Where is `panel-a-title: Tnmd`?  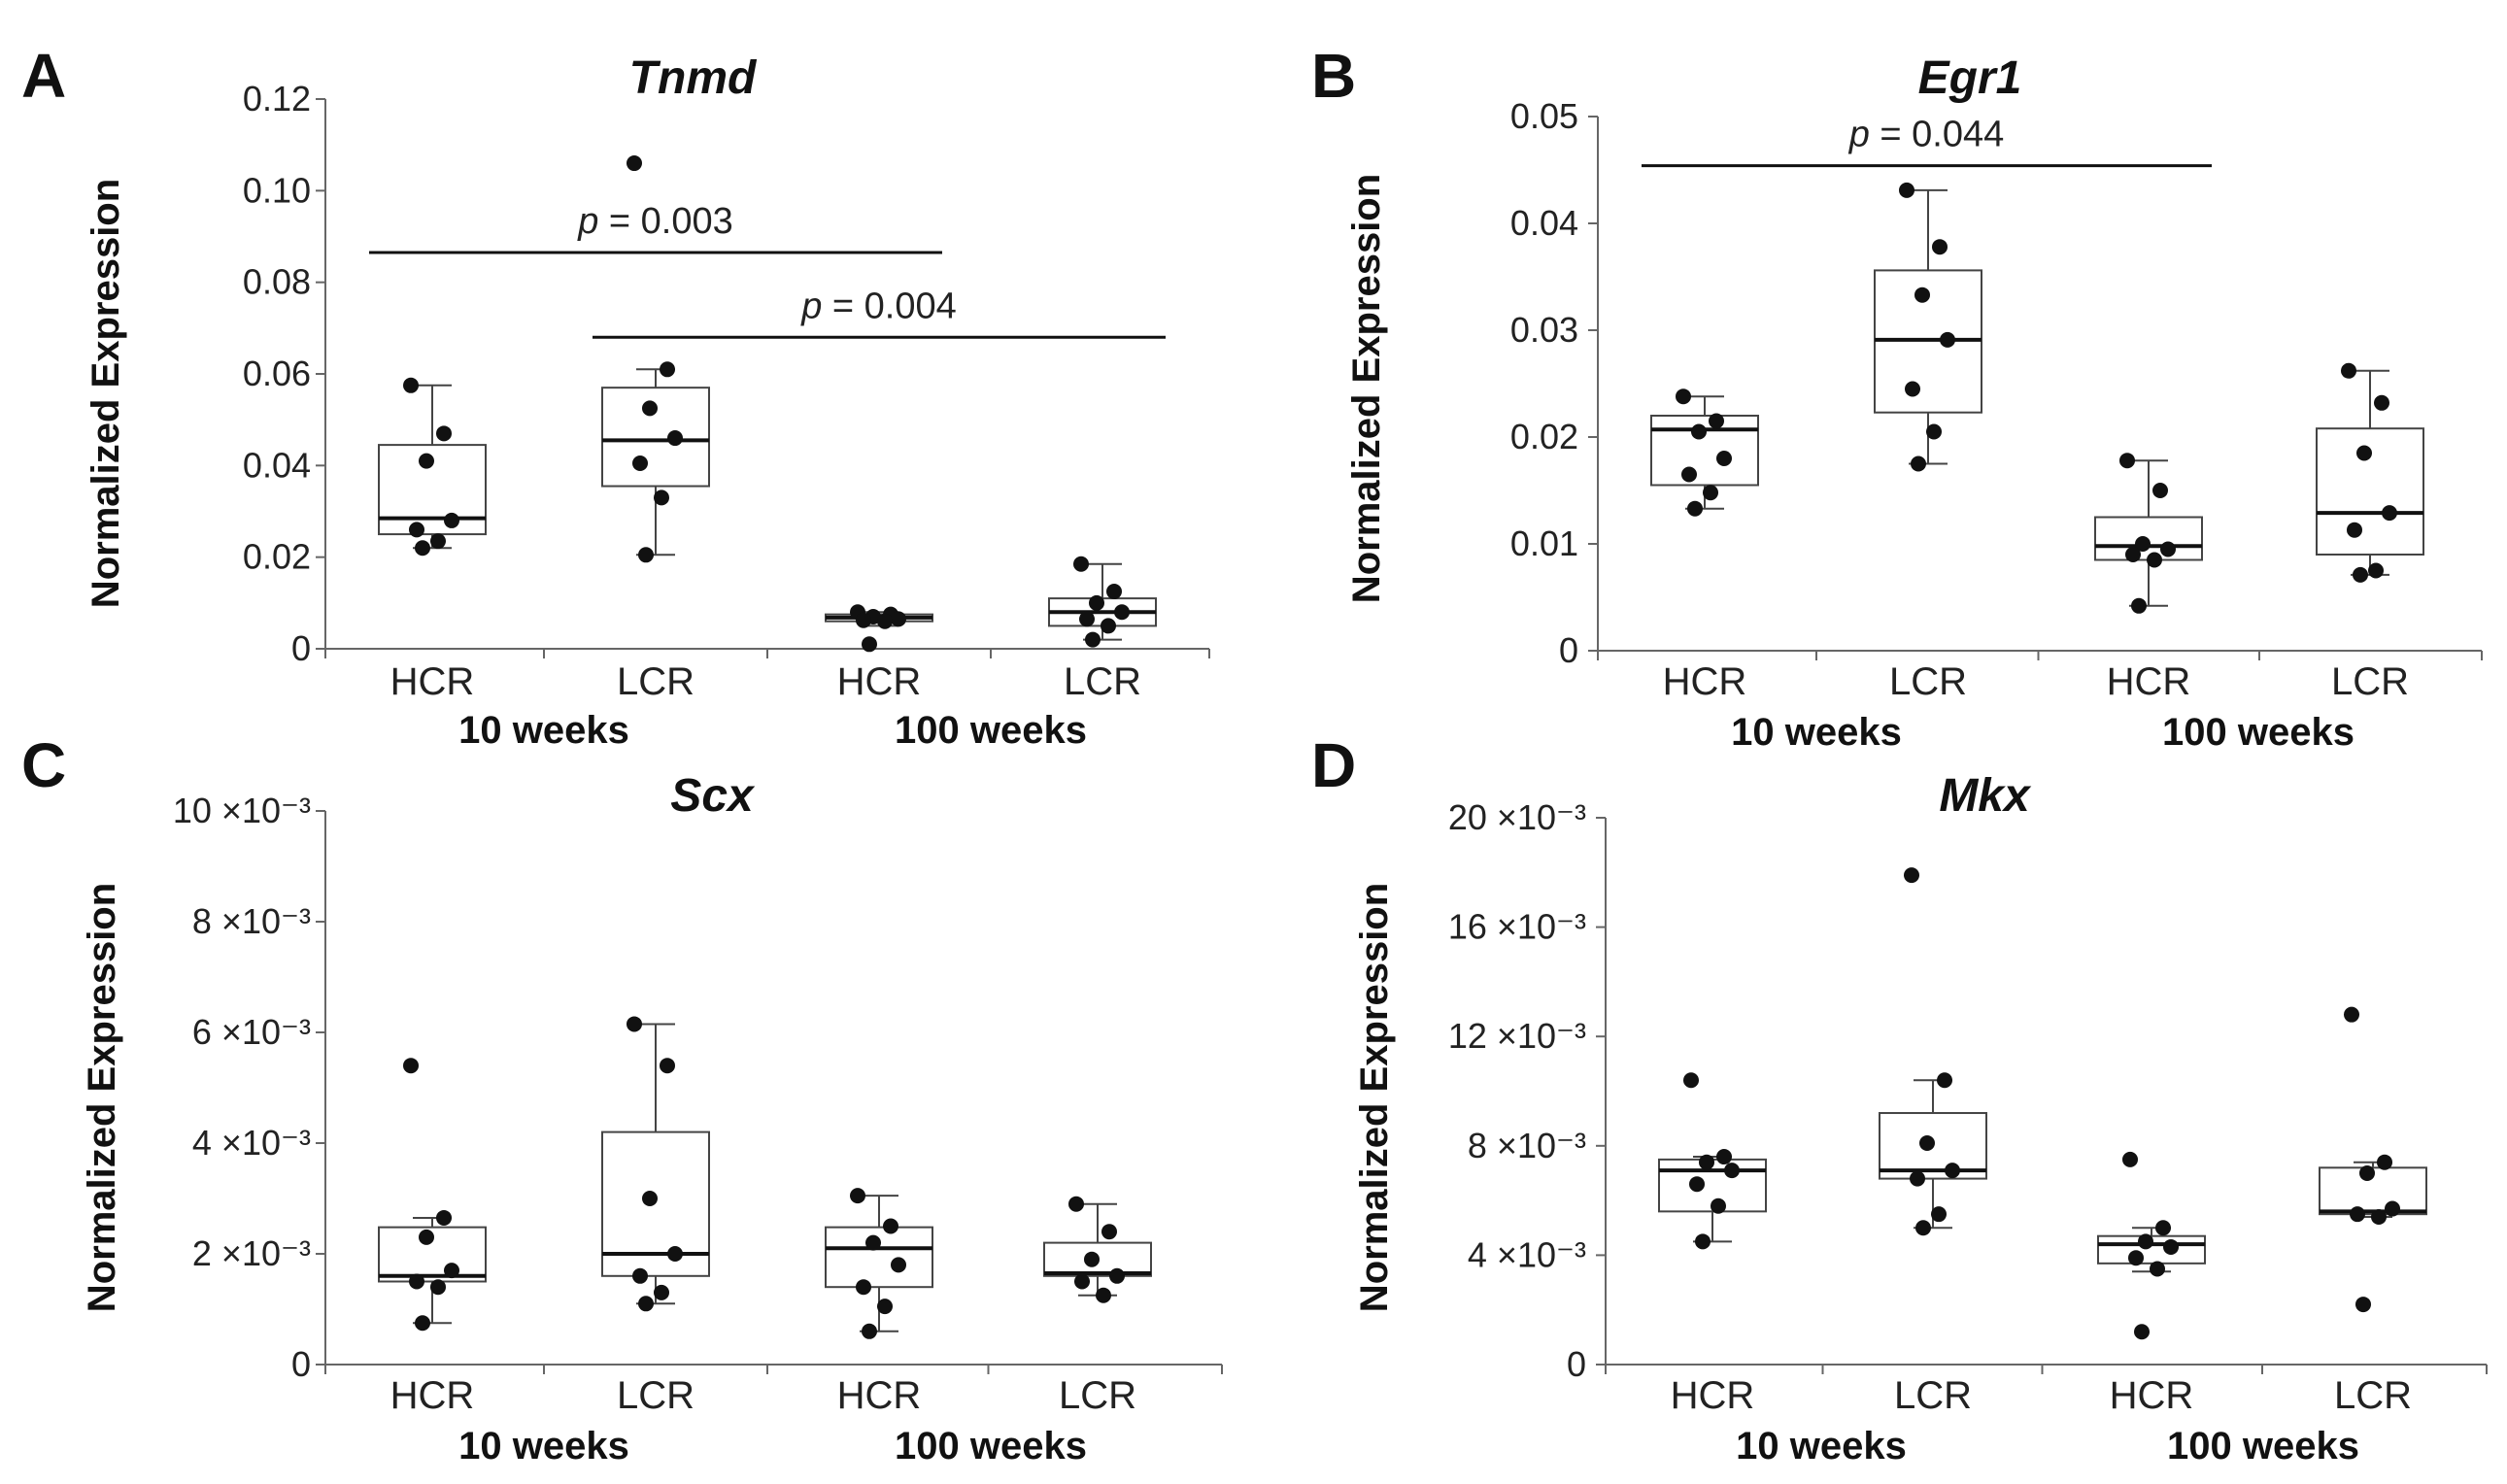 panel-a-title: Tnmd is located at coordinates (694, 78).